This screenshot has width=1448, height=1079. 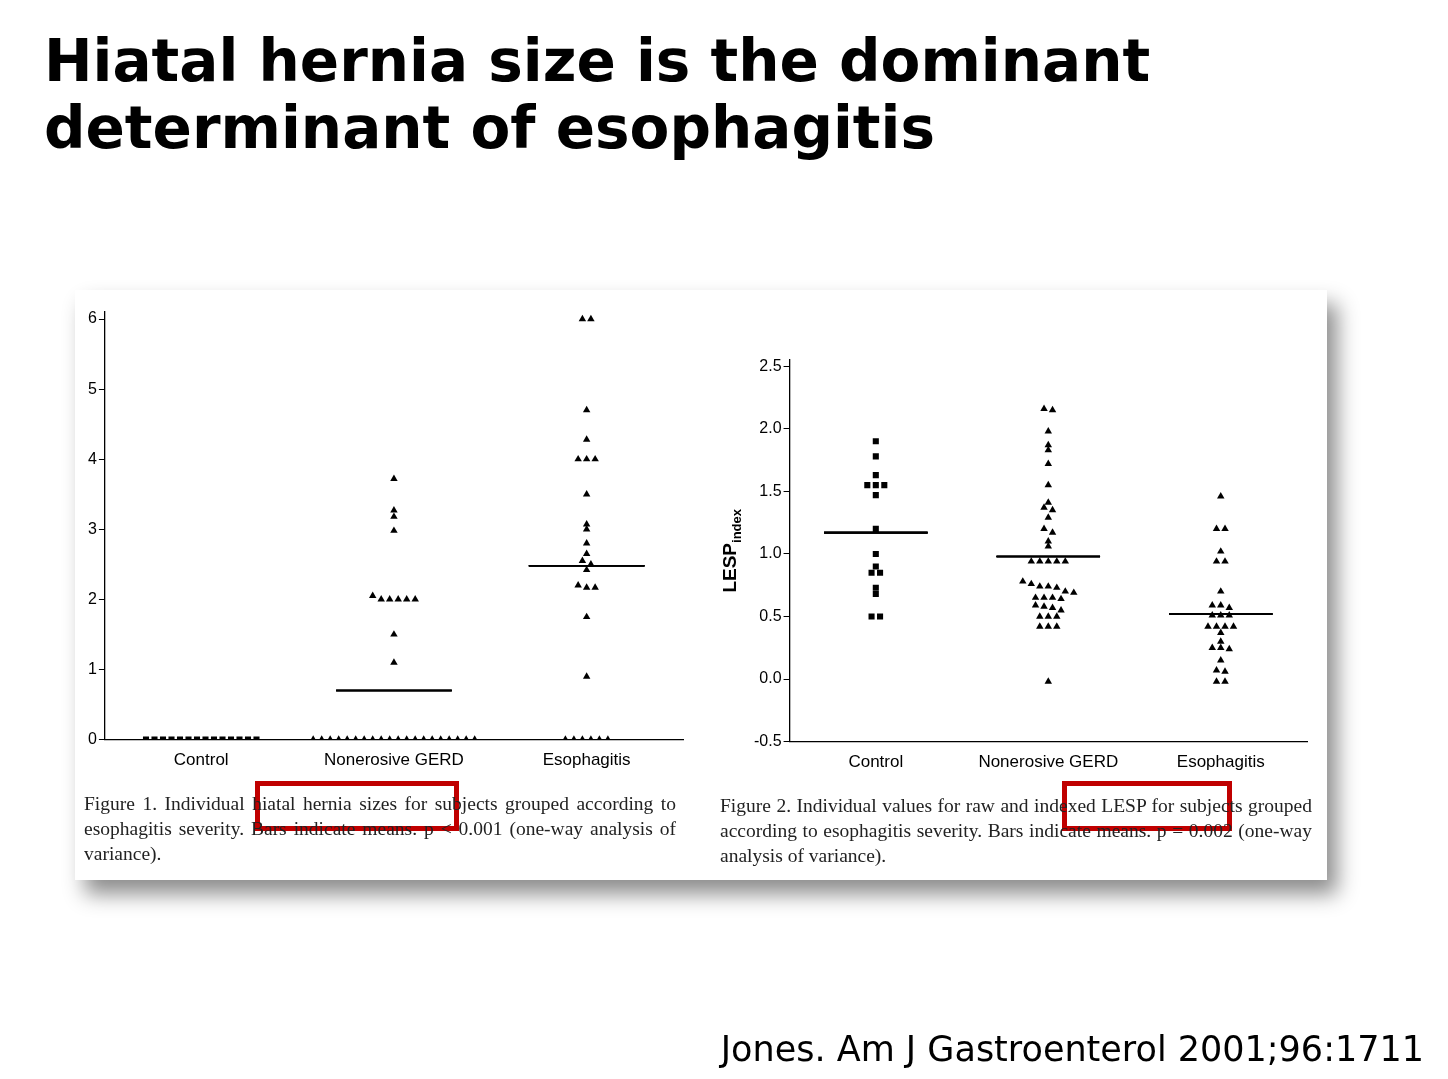 What do you see at coordinates (92, 388) in the screenshot?
I see `y-tick-label: 5` at bounding box center [92, 388].